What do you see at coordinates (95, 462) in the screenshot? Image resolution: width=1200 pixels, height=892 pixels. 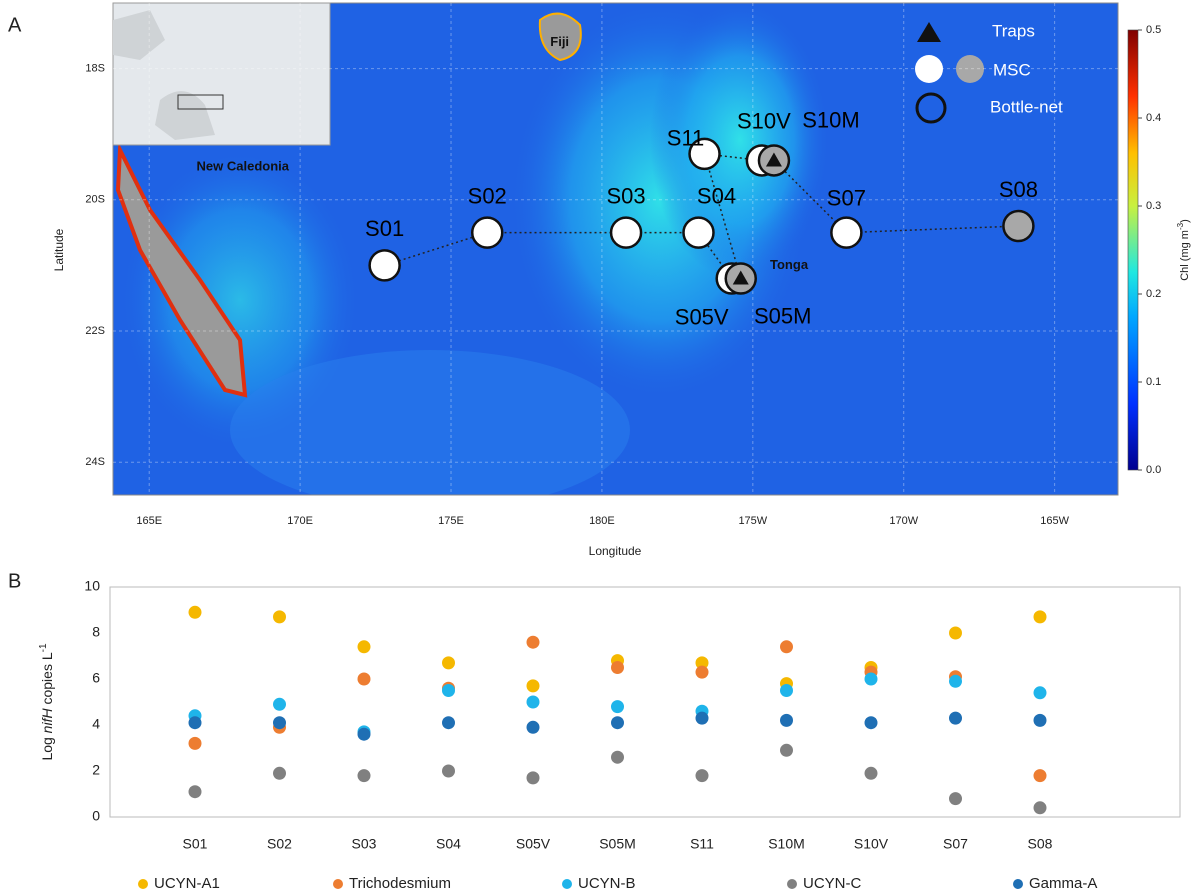 I see `y-tick-label: 24S` at bounding box center [95, 462].